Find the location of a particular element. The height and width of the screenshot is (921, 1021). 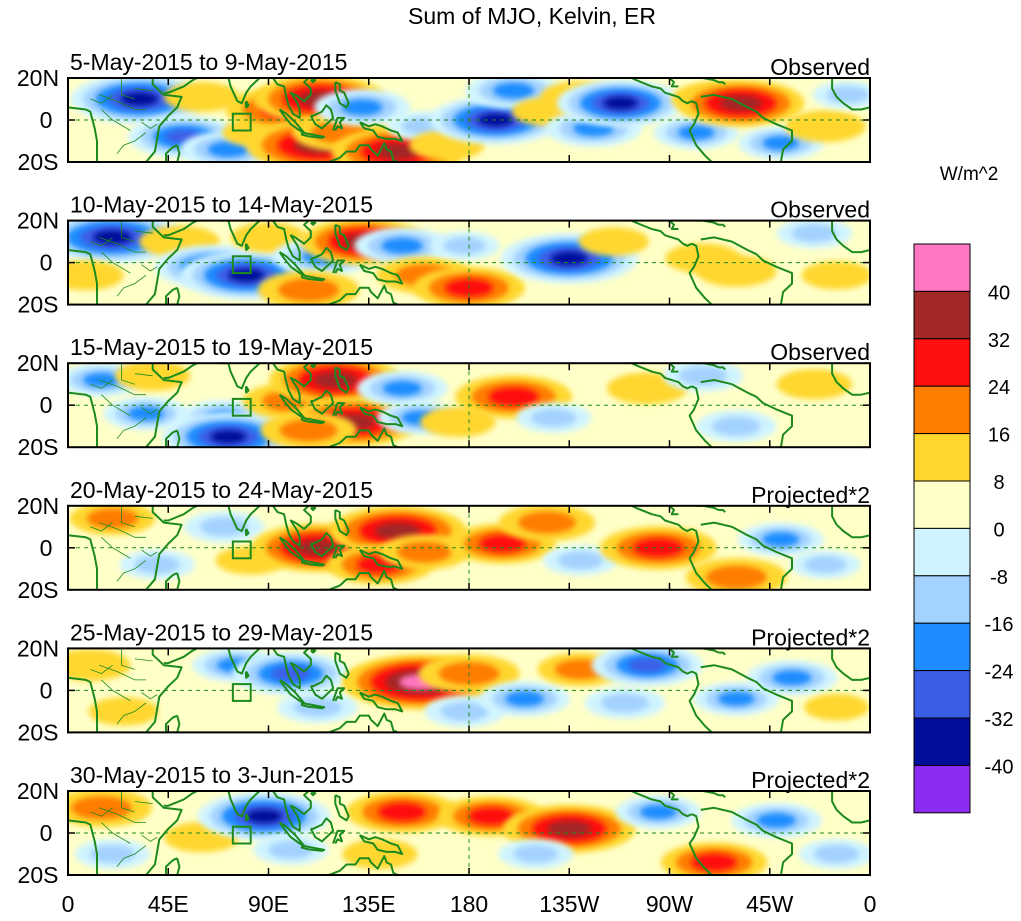

x-tick-label: 90E is located at coordinates (268, 904).